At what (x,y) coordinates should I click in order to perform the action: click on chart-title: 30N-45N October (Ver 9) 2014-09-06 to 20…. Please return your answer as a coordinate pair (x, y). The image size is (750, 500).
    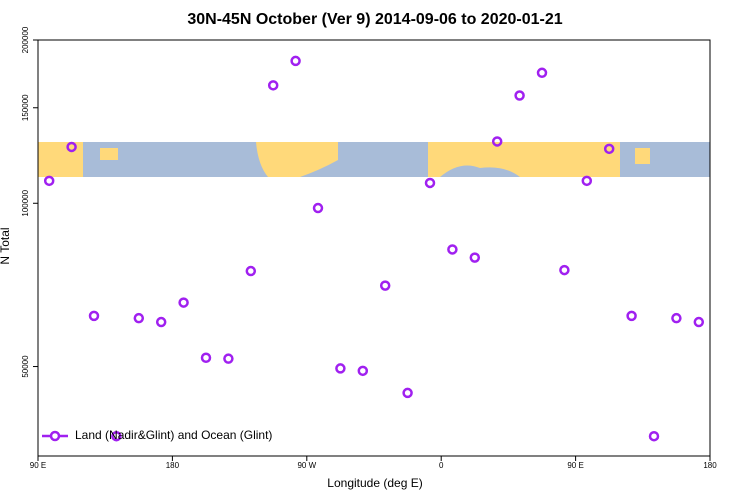
    Looking at the image, I should click on (374, 19).